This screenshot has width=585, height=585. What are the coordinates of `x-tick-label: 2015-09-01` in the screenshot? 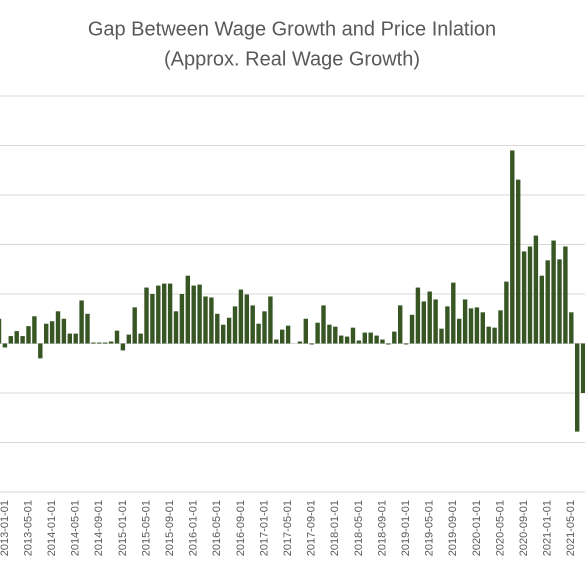 It's located at (170, 528).